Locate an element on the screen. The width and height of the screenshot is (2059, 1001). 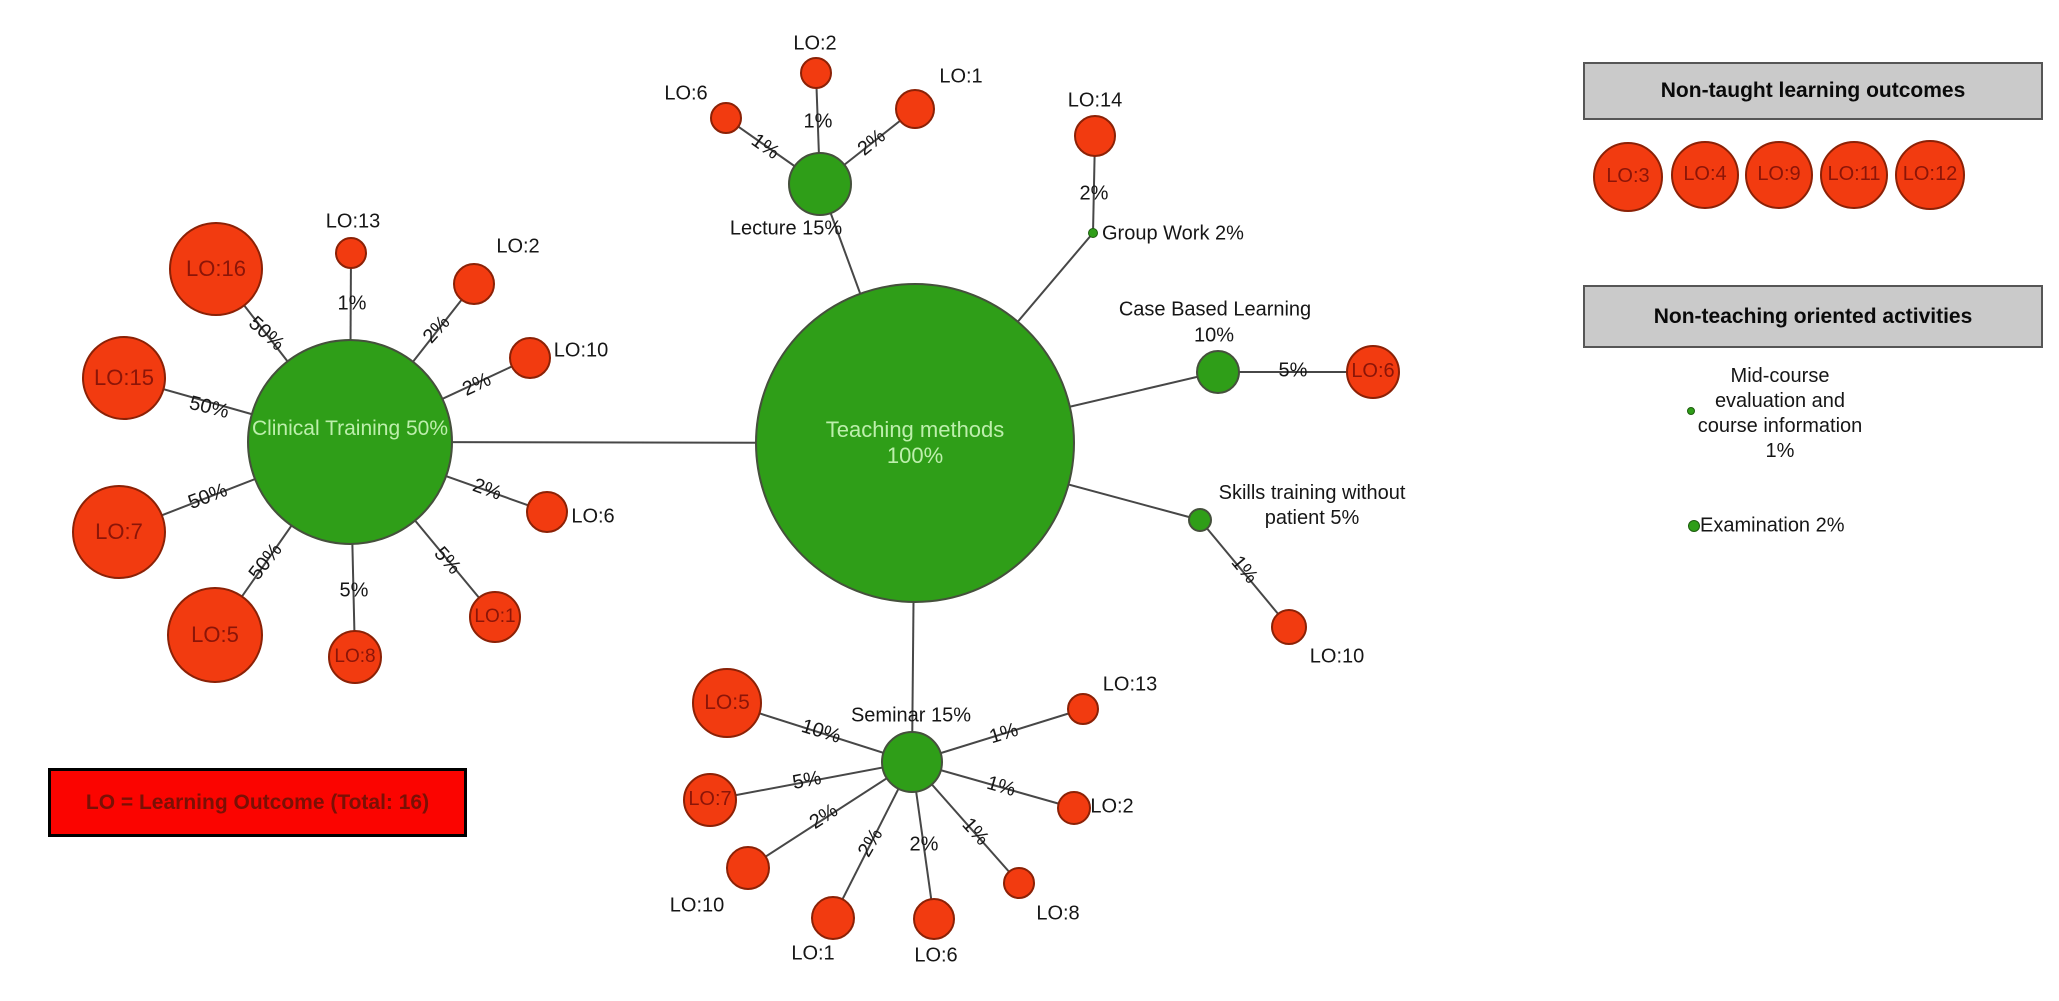
node-clinical-lo13 is located at coordinates (351, 253).